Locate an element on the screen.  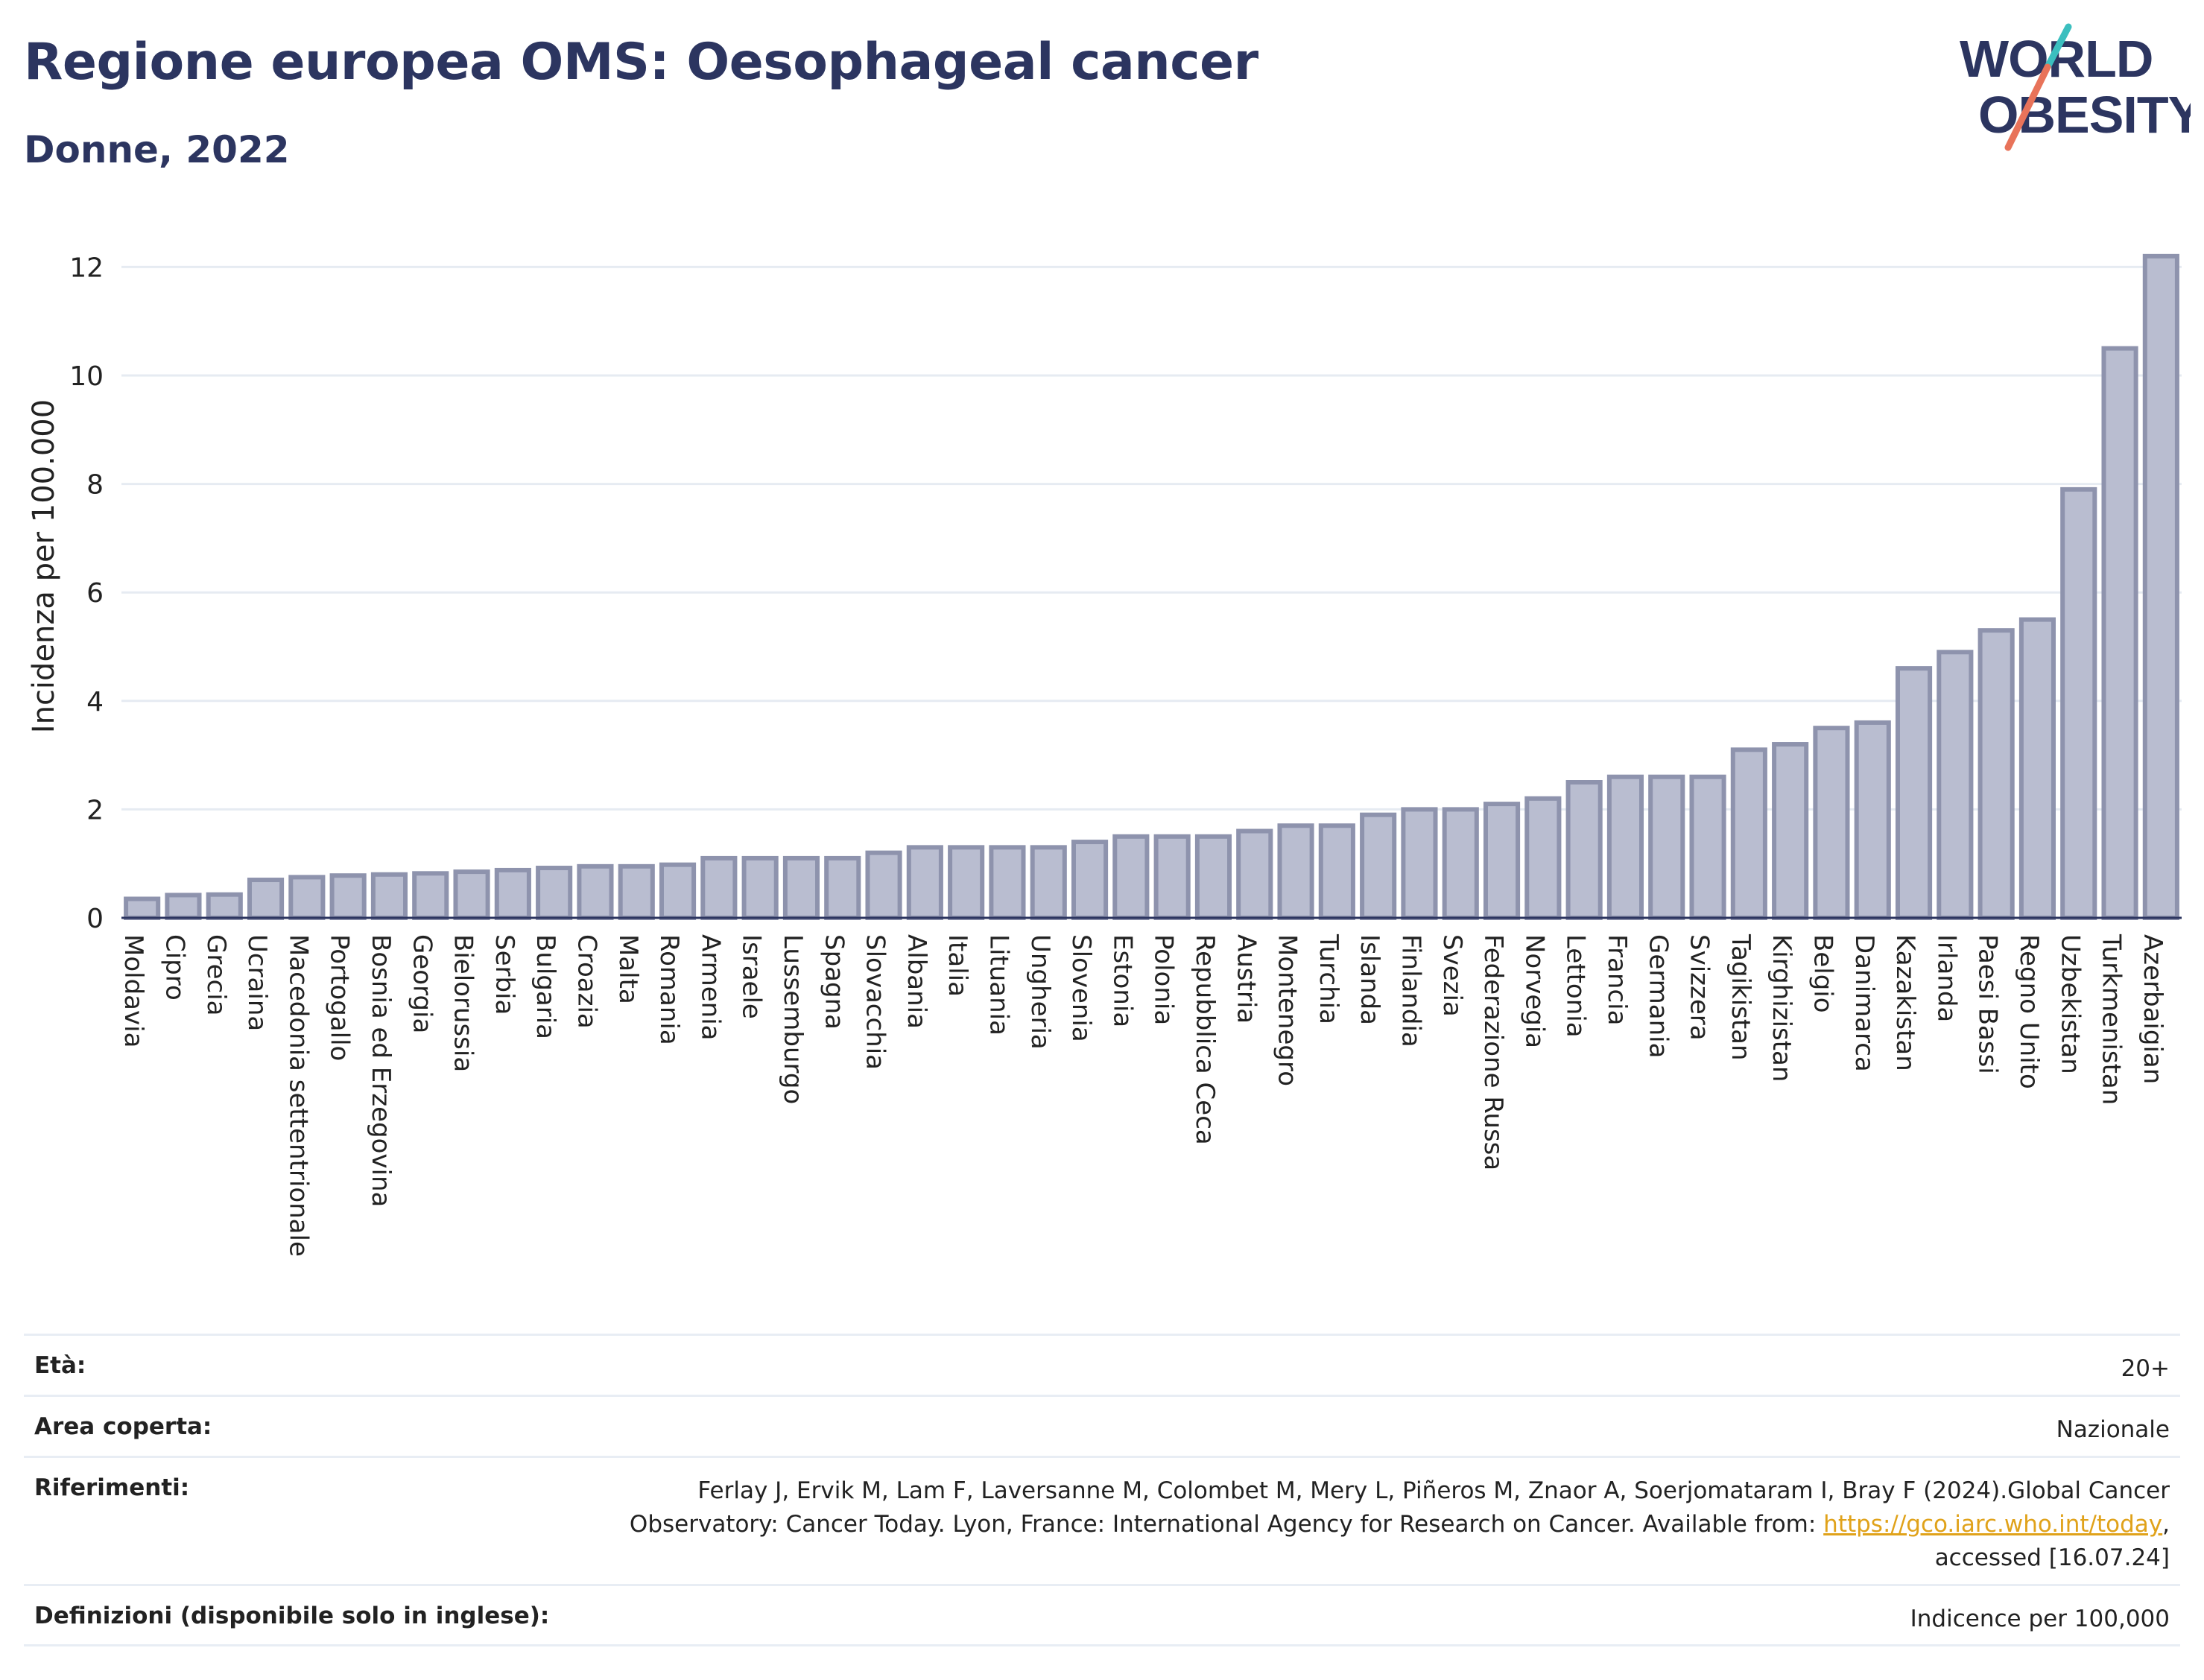
x-tick-label: Spagna is located at coordinates (834, 982).